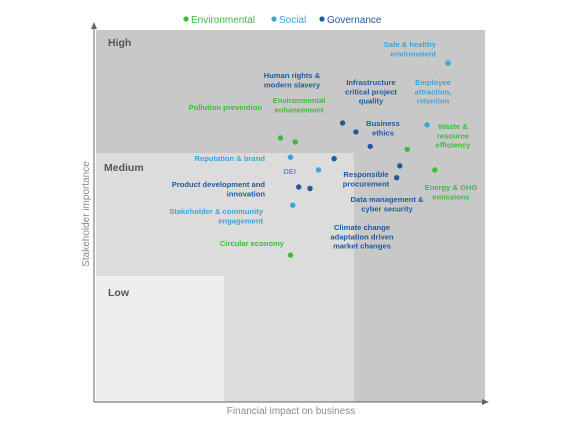 The image size is (576, 429). Describe the element at coordinates (435, 170) in the screenshot. I see `point-energy-ghg-emissions` at that location.